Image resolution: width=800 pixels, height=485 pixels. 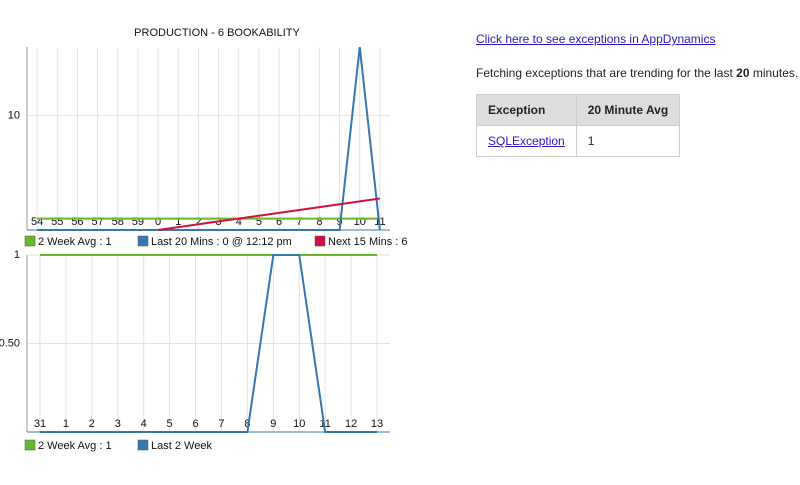 I want to click on cell: SQLException, so click(x=526, y=141).